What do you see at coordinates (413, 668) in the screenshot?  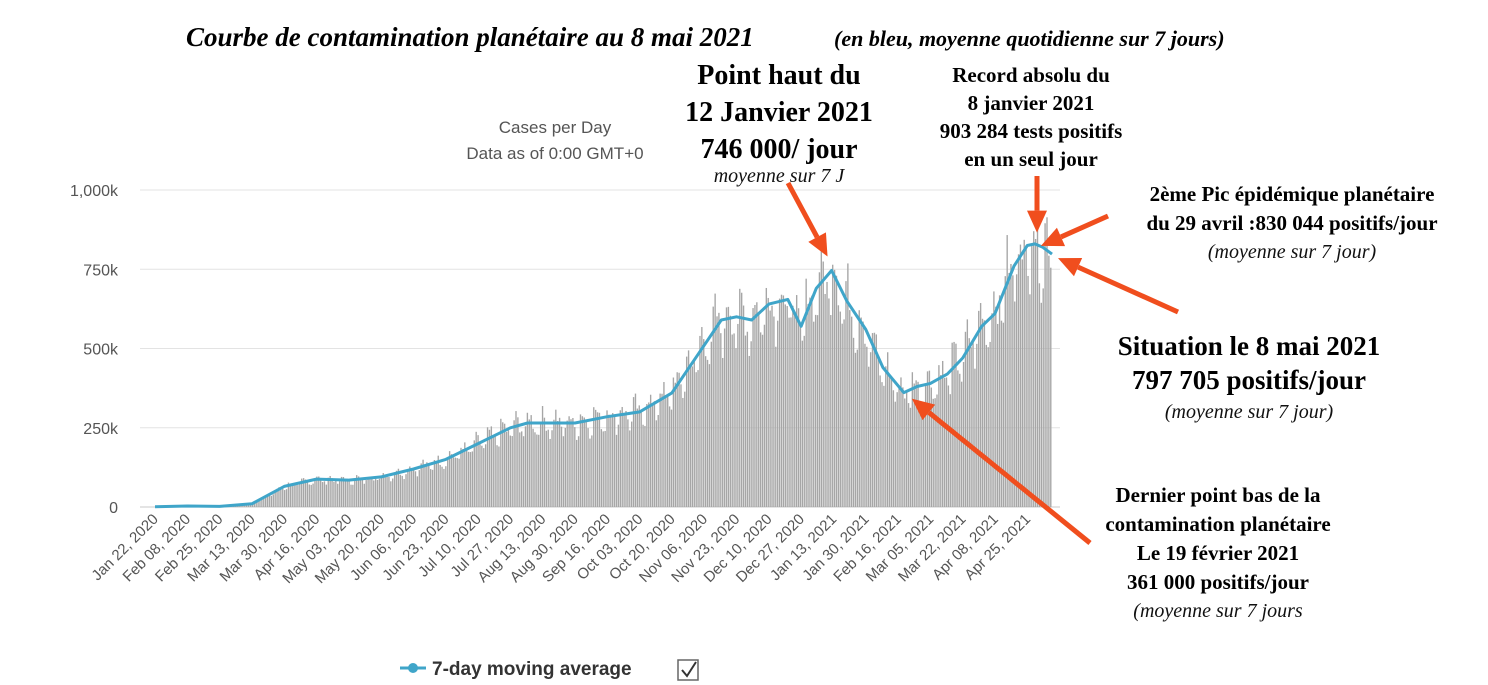 I see `legend-marker-icon` at bounding box center [413, 668].